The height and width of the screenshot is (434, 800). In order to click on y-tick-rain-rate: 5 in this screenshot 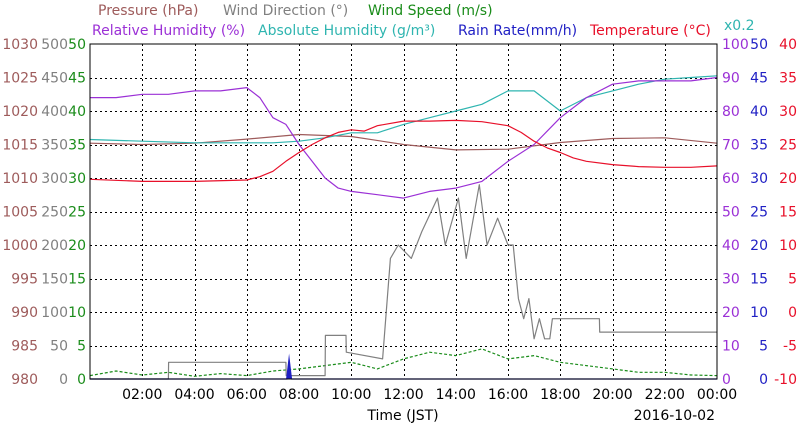, I will do `click(763, 347)`.